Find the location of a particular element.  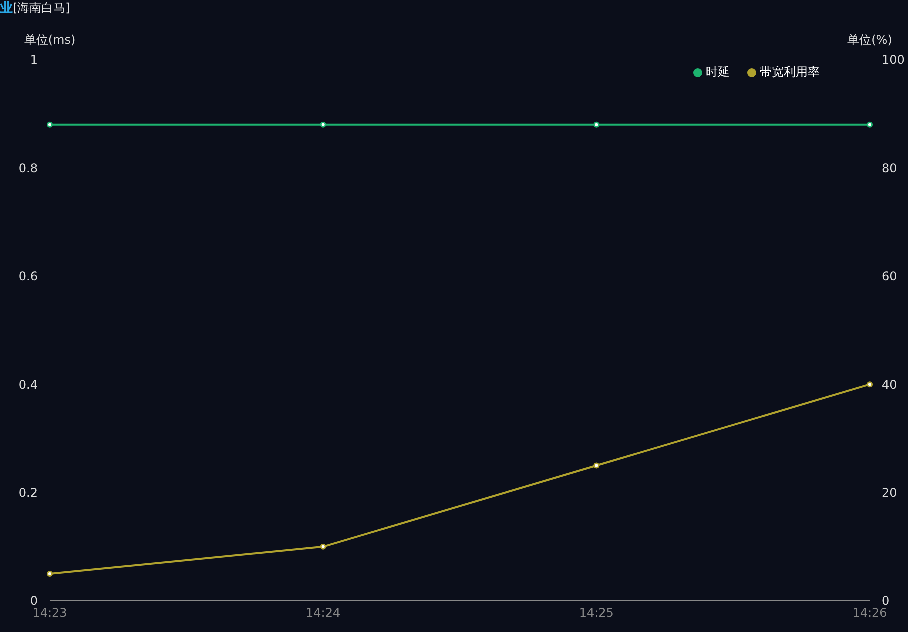

x-tick-label: 14:23 is located at coordinates (50, 613).